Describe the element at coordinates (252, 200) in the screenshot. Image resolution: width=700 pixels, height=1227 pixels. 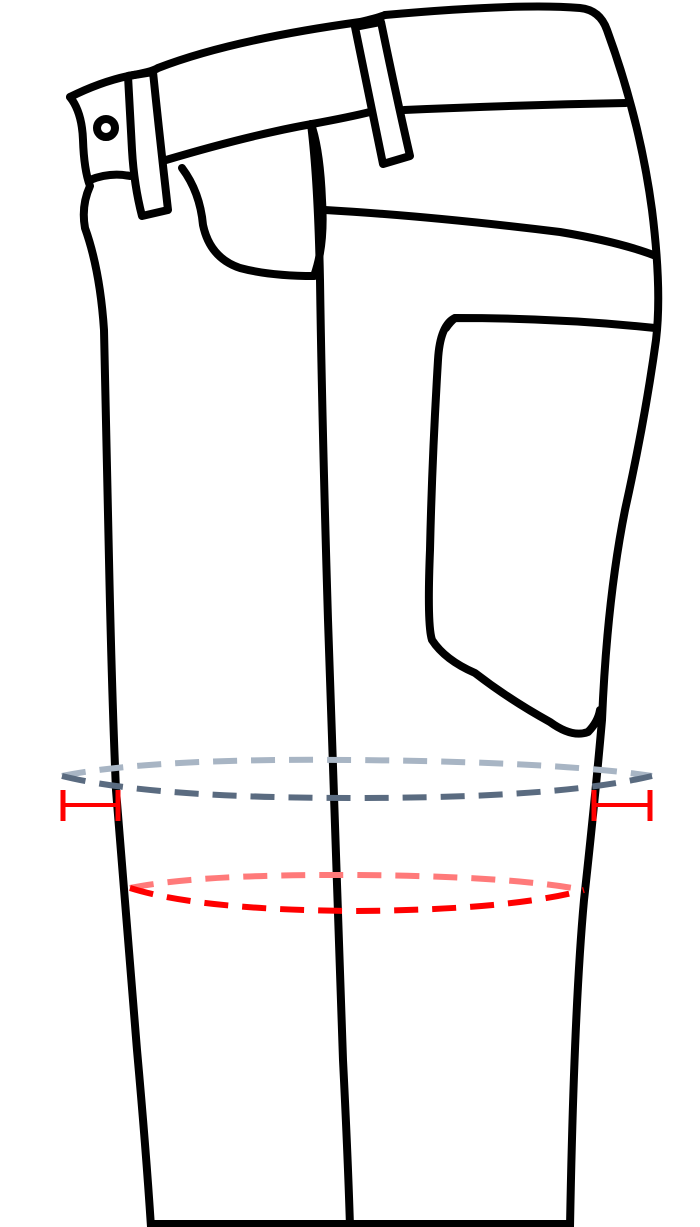
I see `front-pocket-line` at that location.